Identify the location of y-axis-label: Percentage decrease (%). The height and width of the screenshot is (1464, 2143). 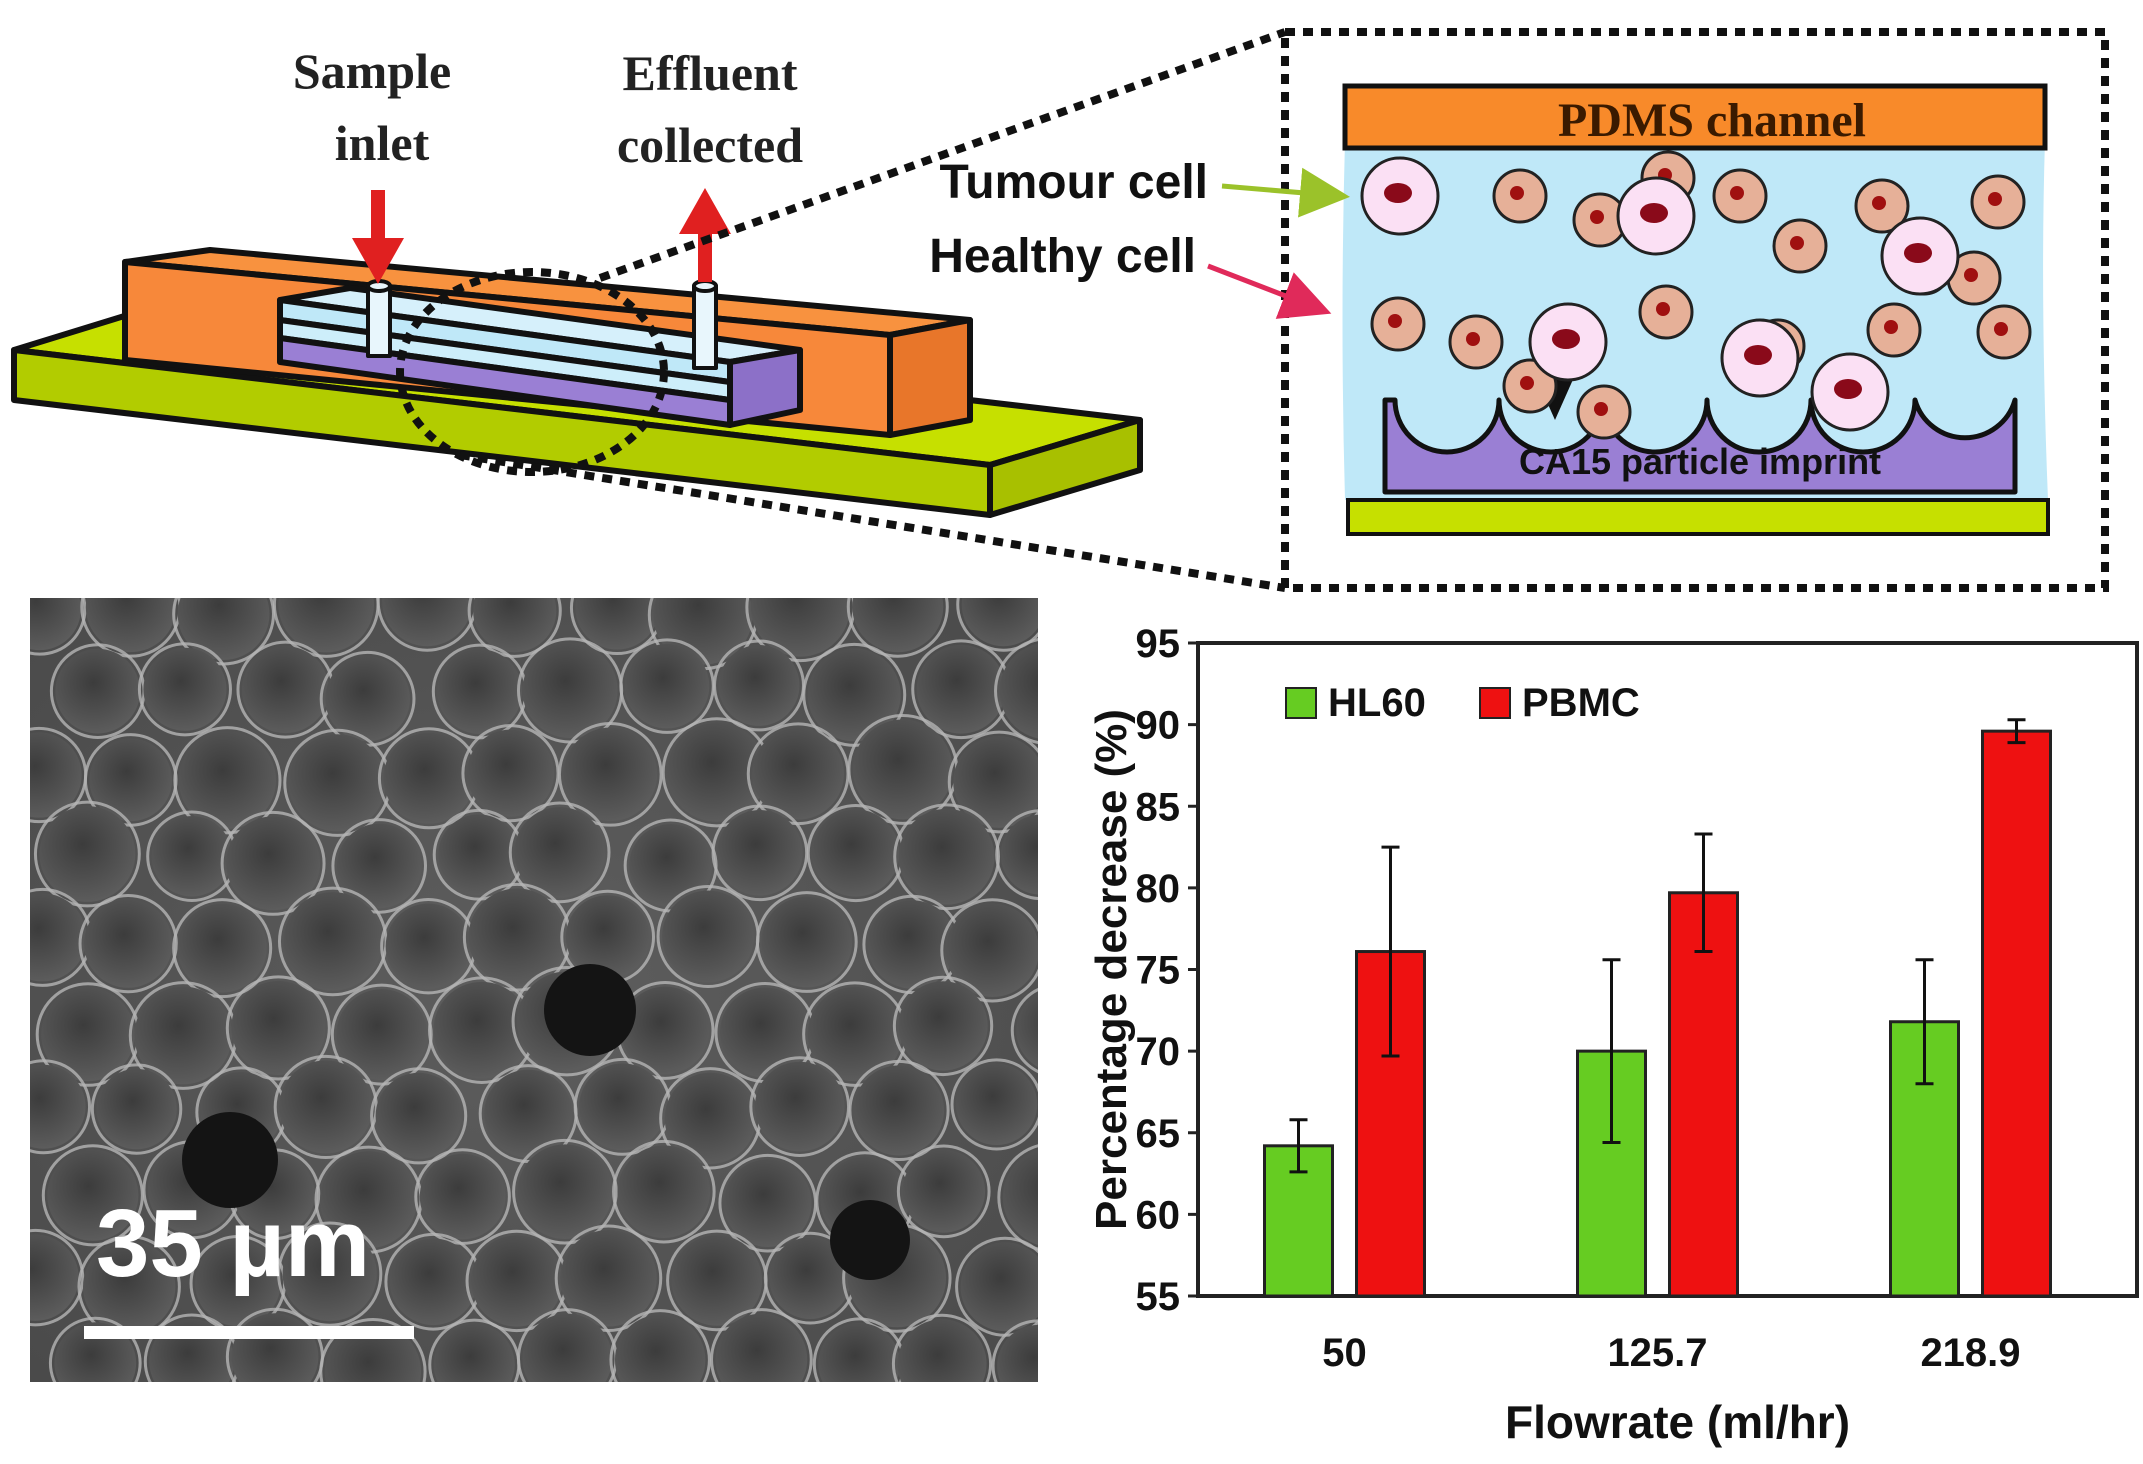
(1111, 969).